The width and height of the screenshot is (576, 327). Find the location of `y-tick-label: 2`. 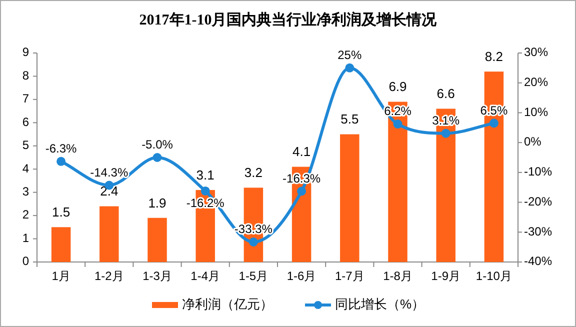

y-tick-label: 2 is located at coordinates (26, 215).